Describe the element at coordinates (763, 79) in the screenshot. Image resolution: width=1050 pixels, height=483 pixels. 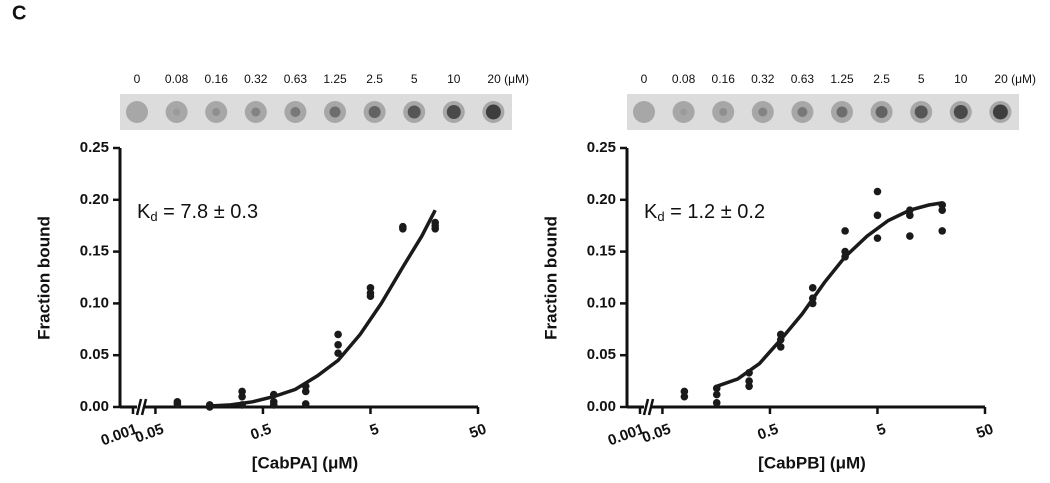
I see `blot-label: 0.32` at that location.